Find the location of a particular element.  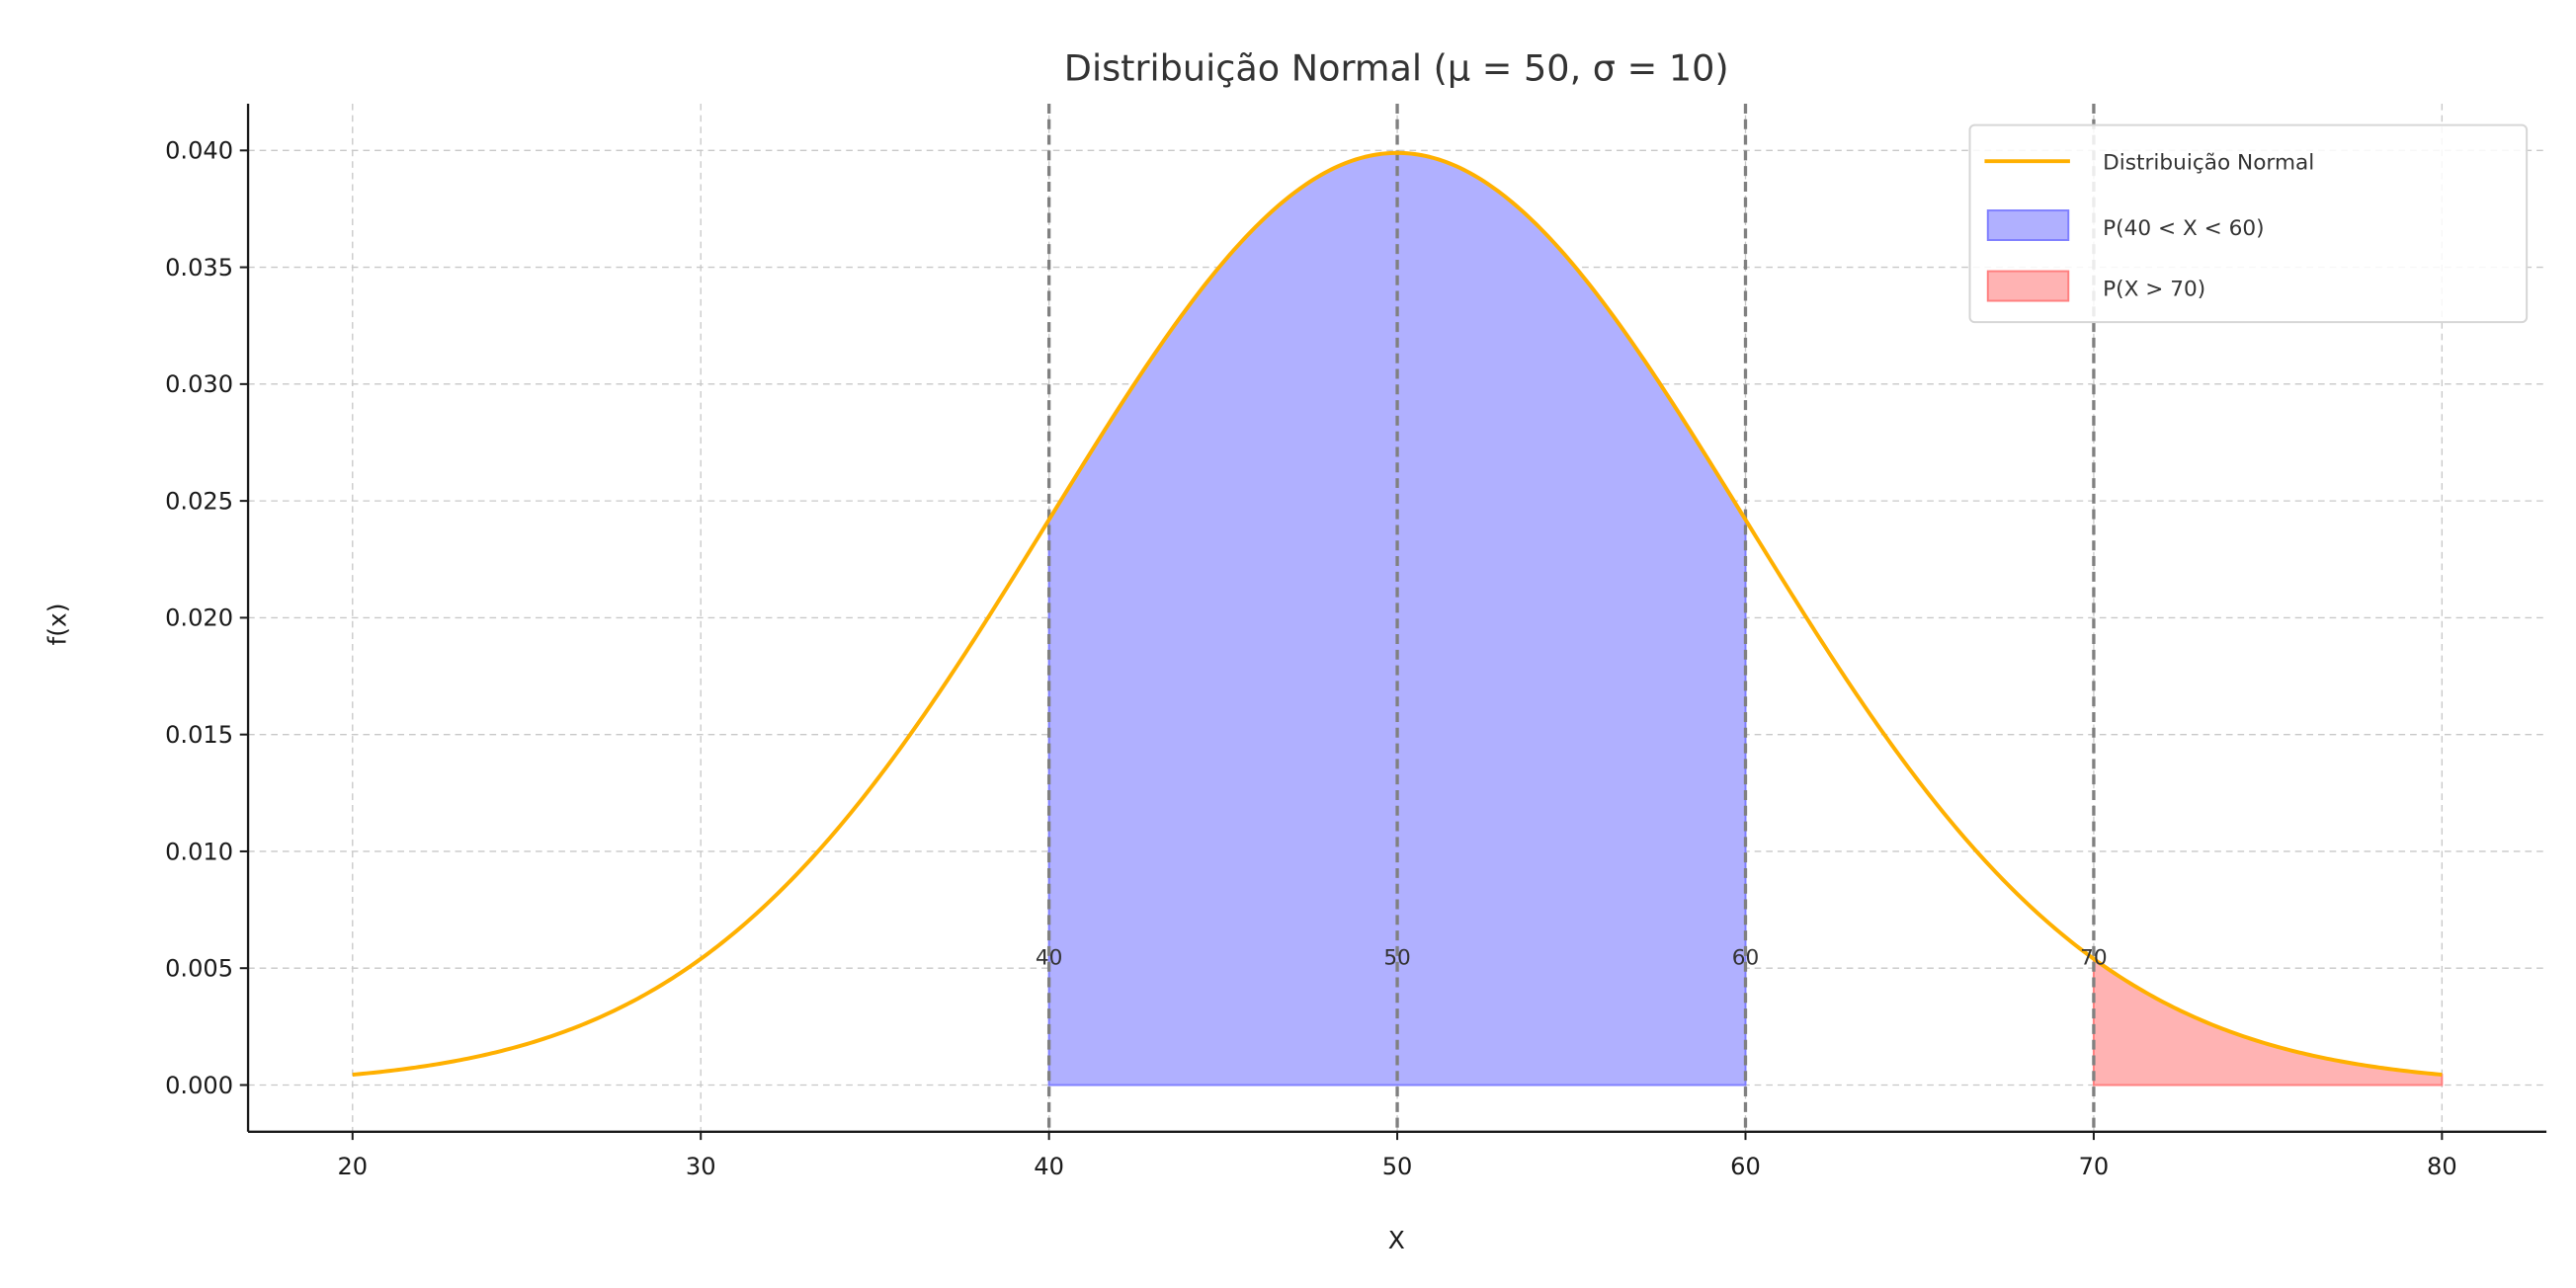

y-tick-label: 0.020 is located at coordinates (199, 618).